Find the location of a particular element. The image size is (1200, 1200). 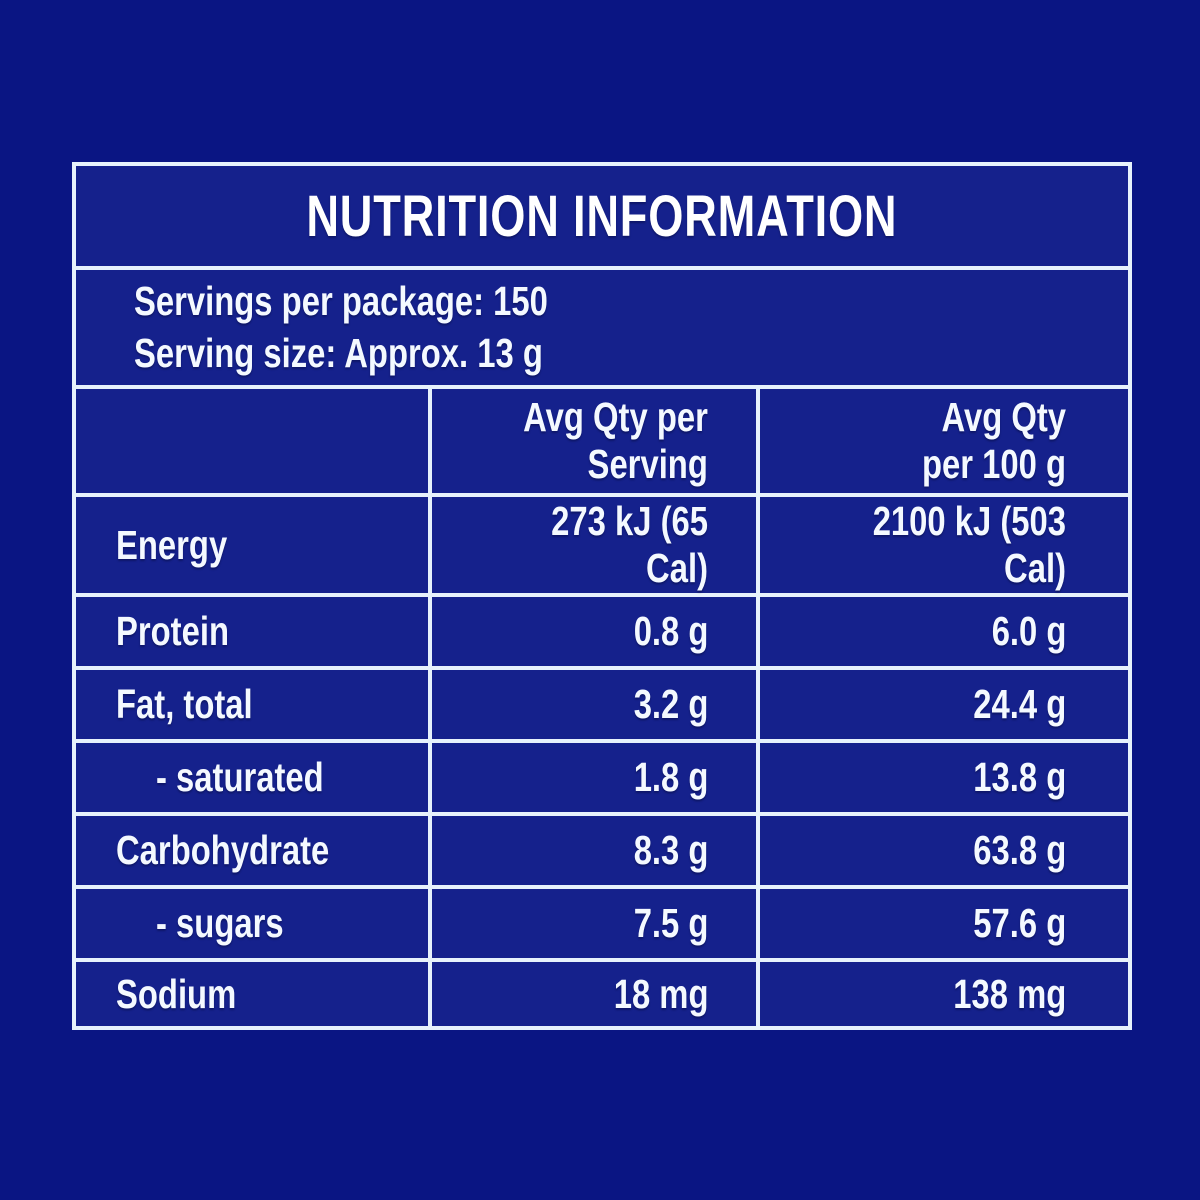

title-row: NUTRITION INFORMATION is located at coordinates (602, 216).